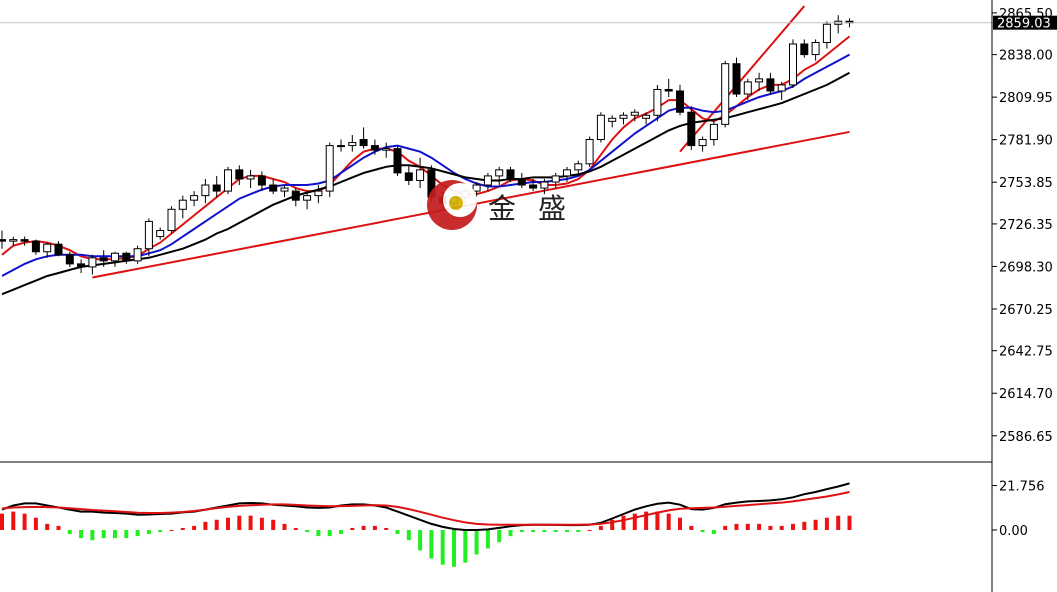  What do you see at coordinates (1022, 487) in the screenshot?
I see `macd-tick-label: 21.756` at bounding box center [1022, 487].